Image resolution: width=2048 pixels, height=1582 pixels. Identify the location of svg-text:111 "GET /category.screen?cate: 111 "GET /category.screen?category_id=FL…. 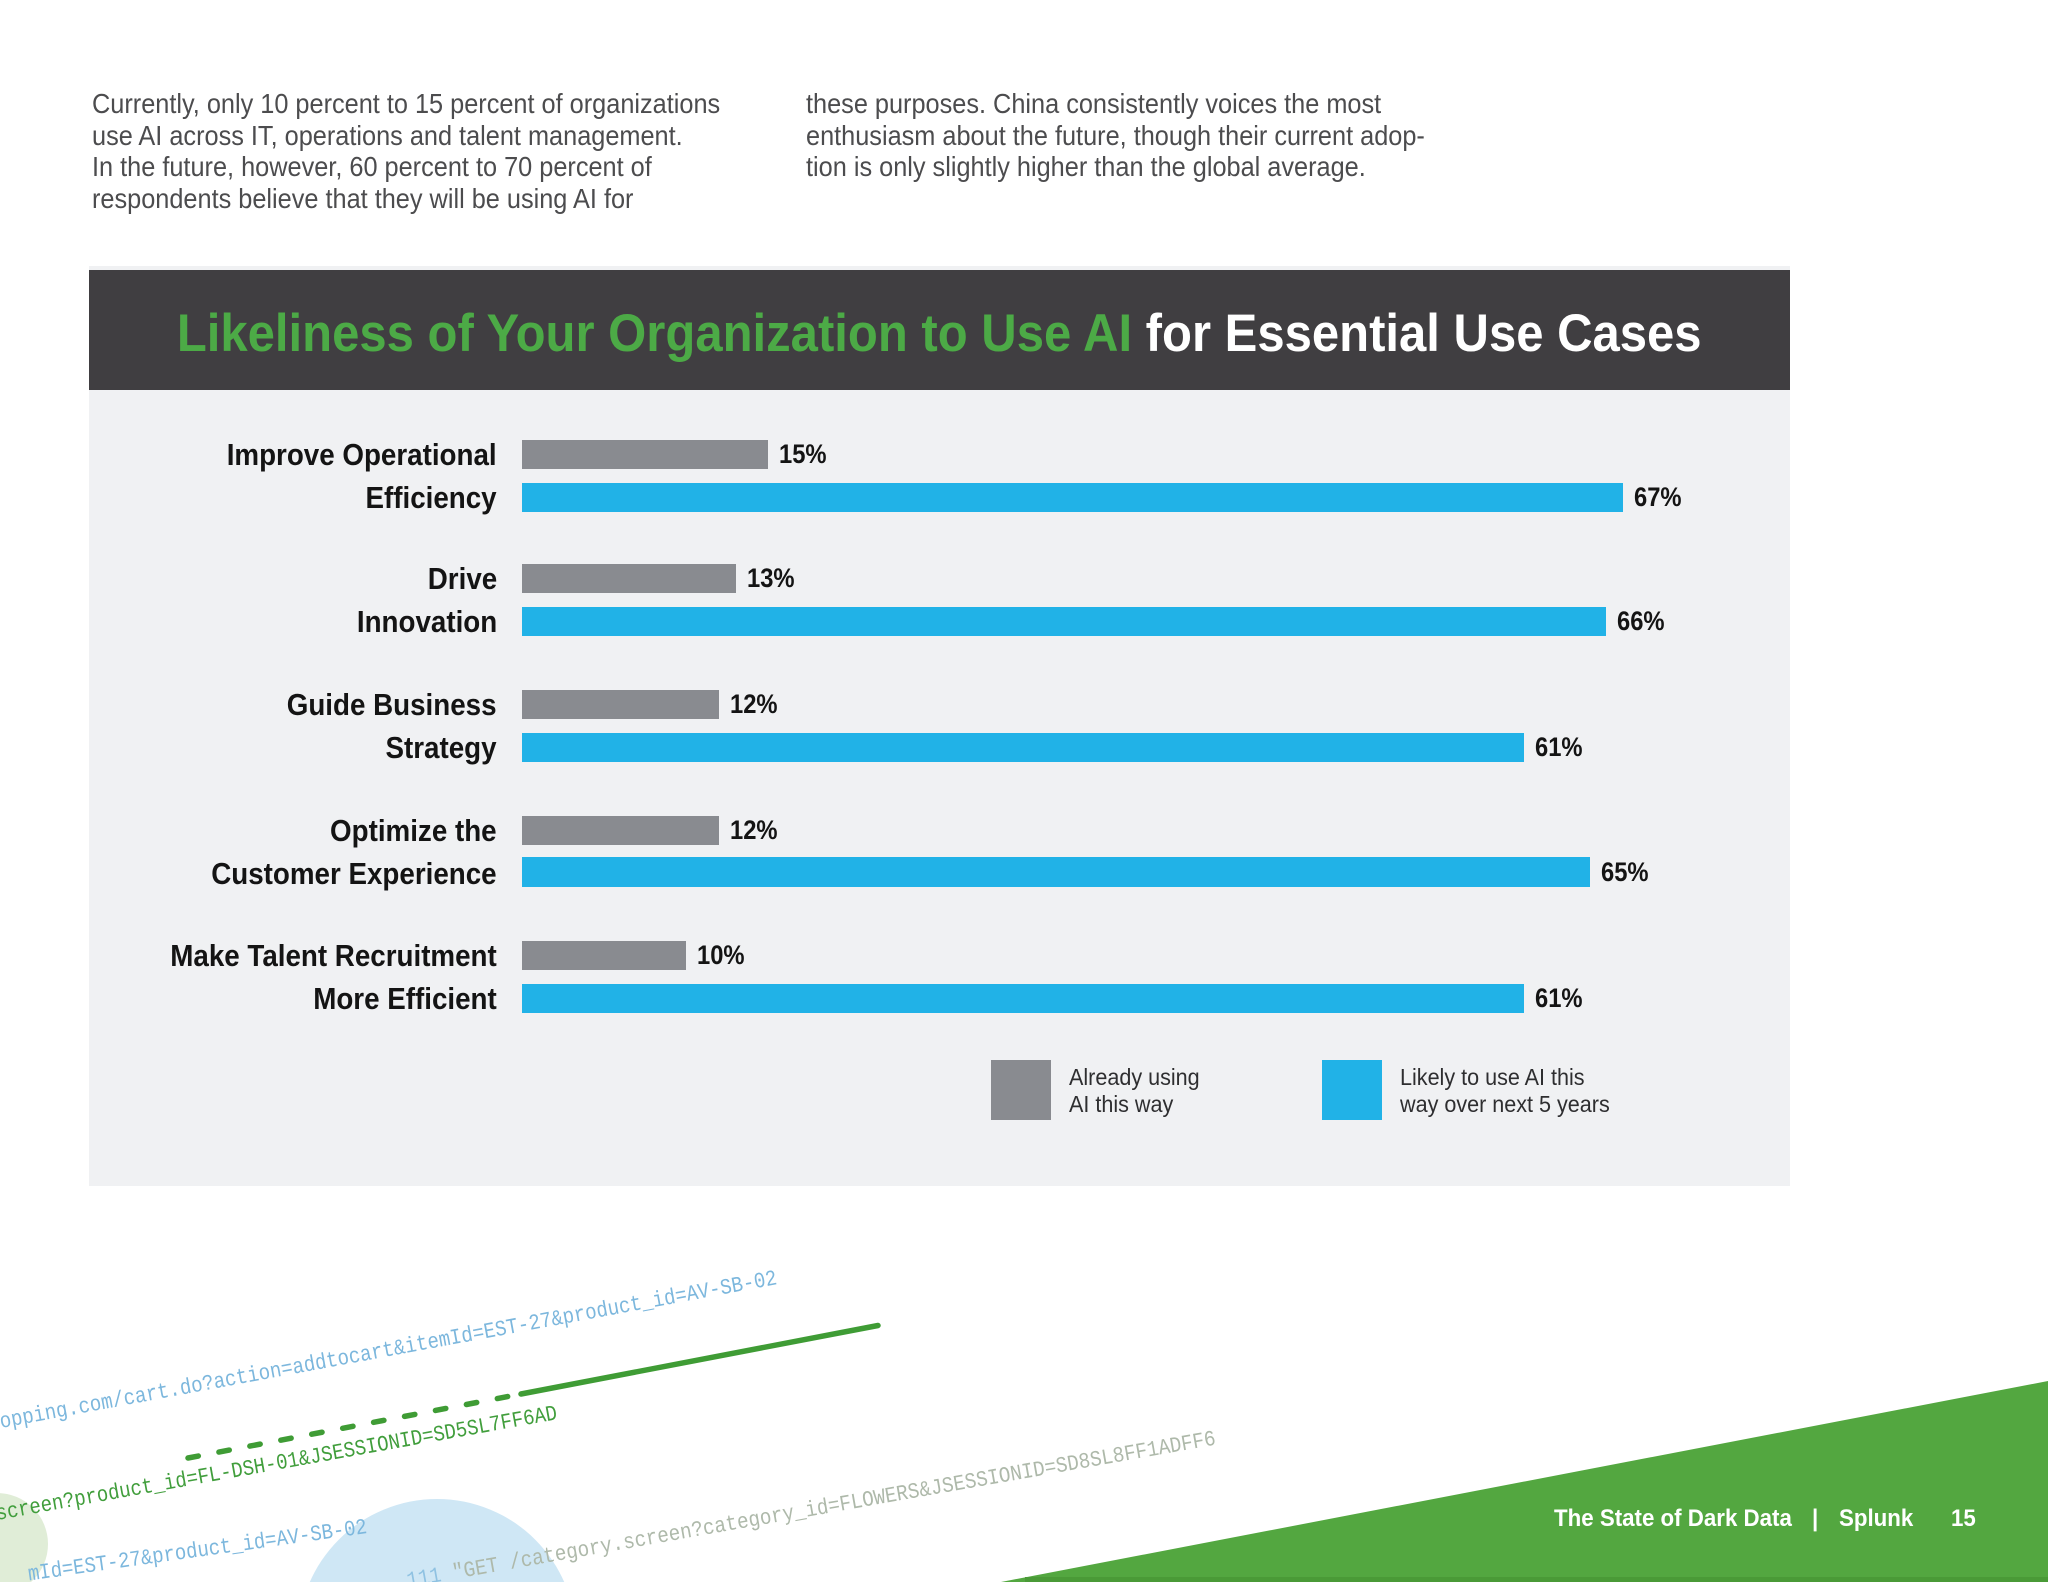
(811, 1504).